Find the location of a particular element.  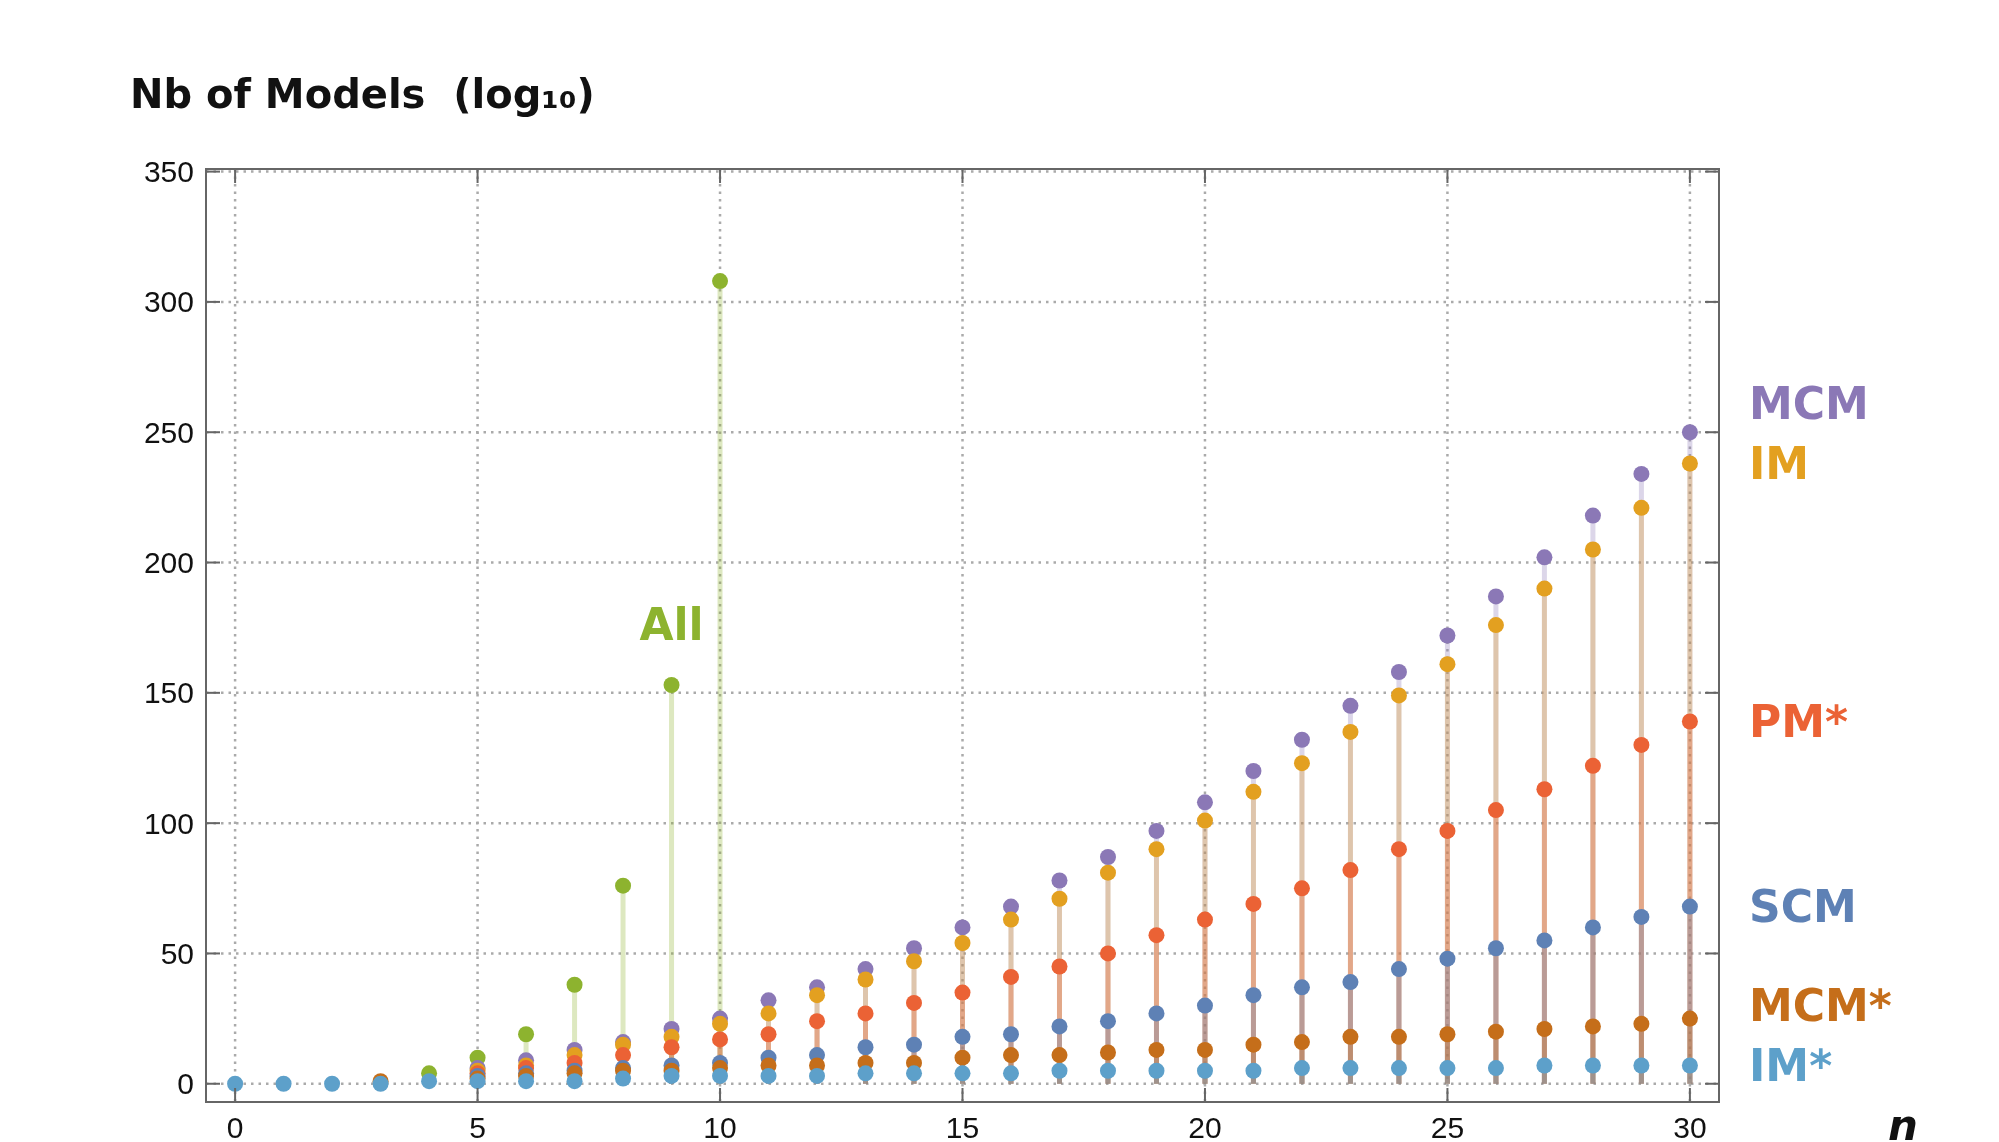

y-tick-label: 50 is located at coordinates (177, 953).